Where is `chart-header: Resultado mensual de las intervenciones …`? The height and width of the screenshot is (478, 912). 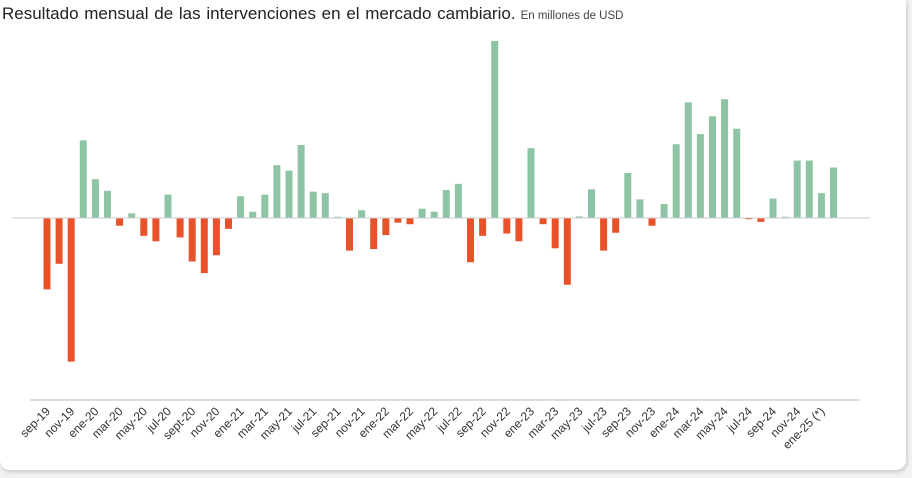 chart-header: Resultado mensual de las intervenciones … is located at coordinates (312, 14).